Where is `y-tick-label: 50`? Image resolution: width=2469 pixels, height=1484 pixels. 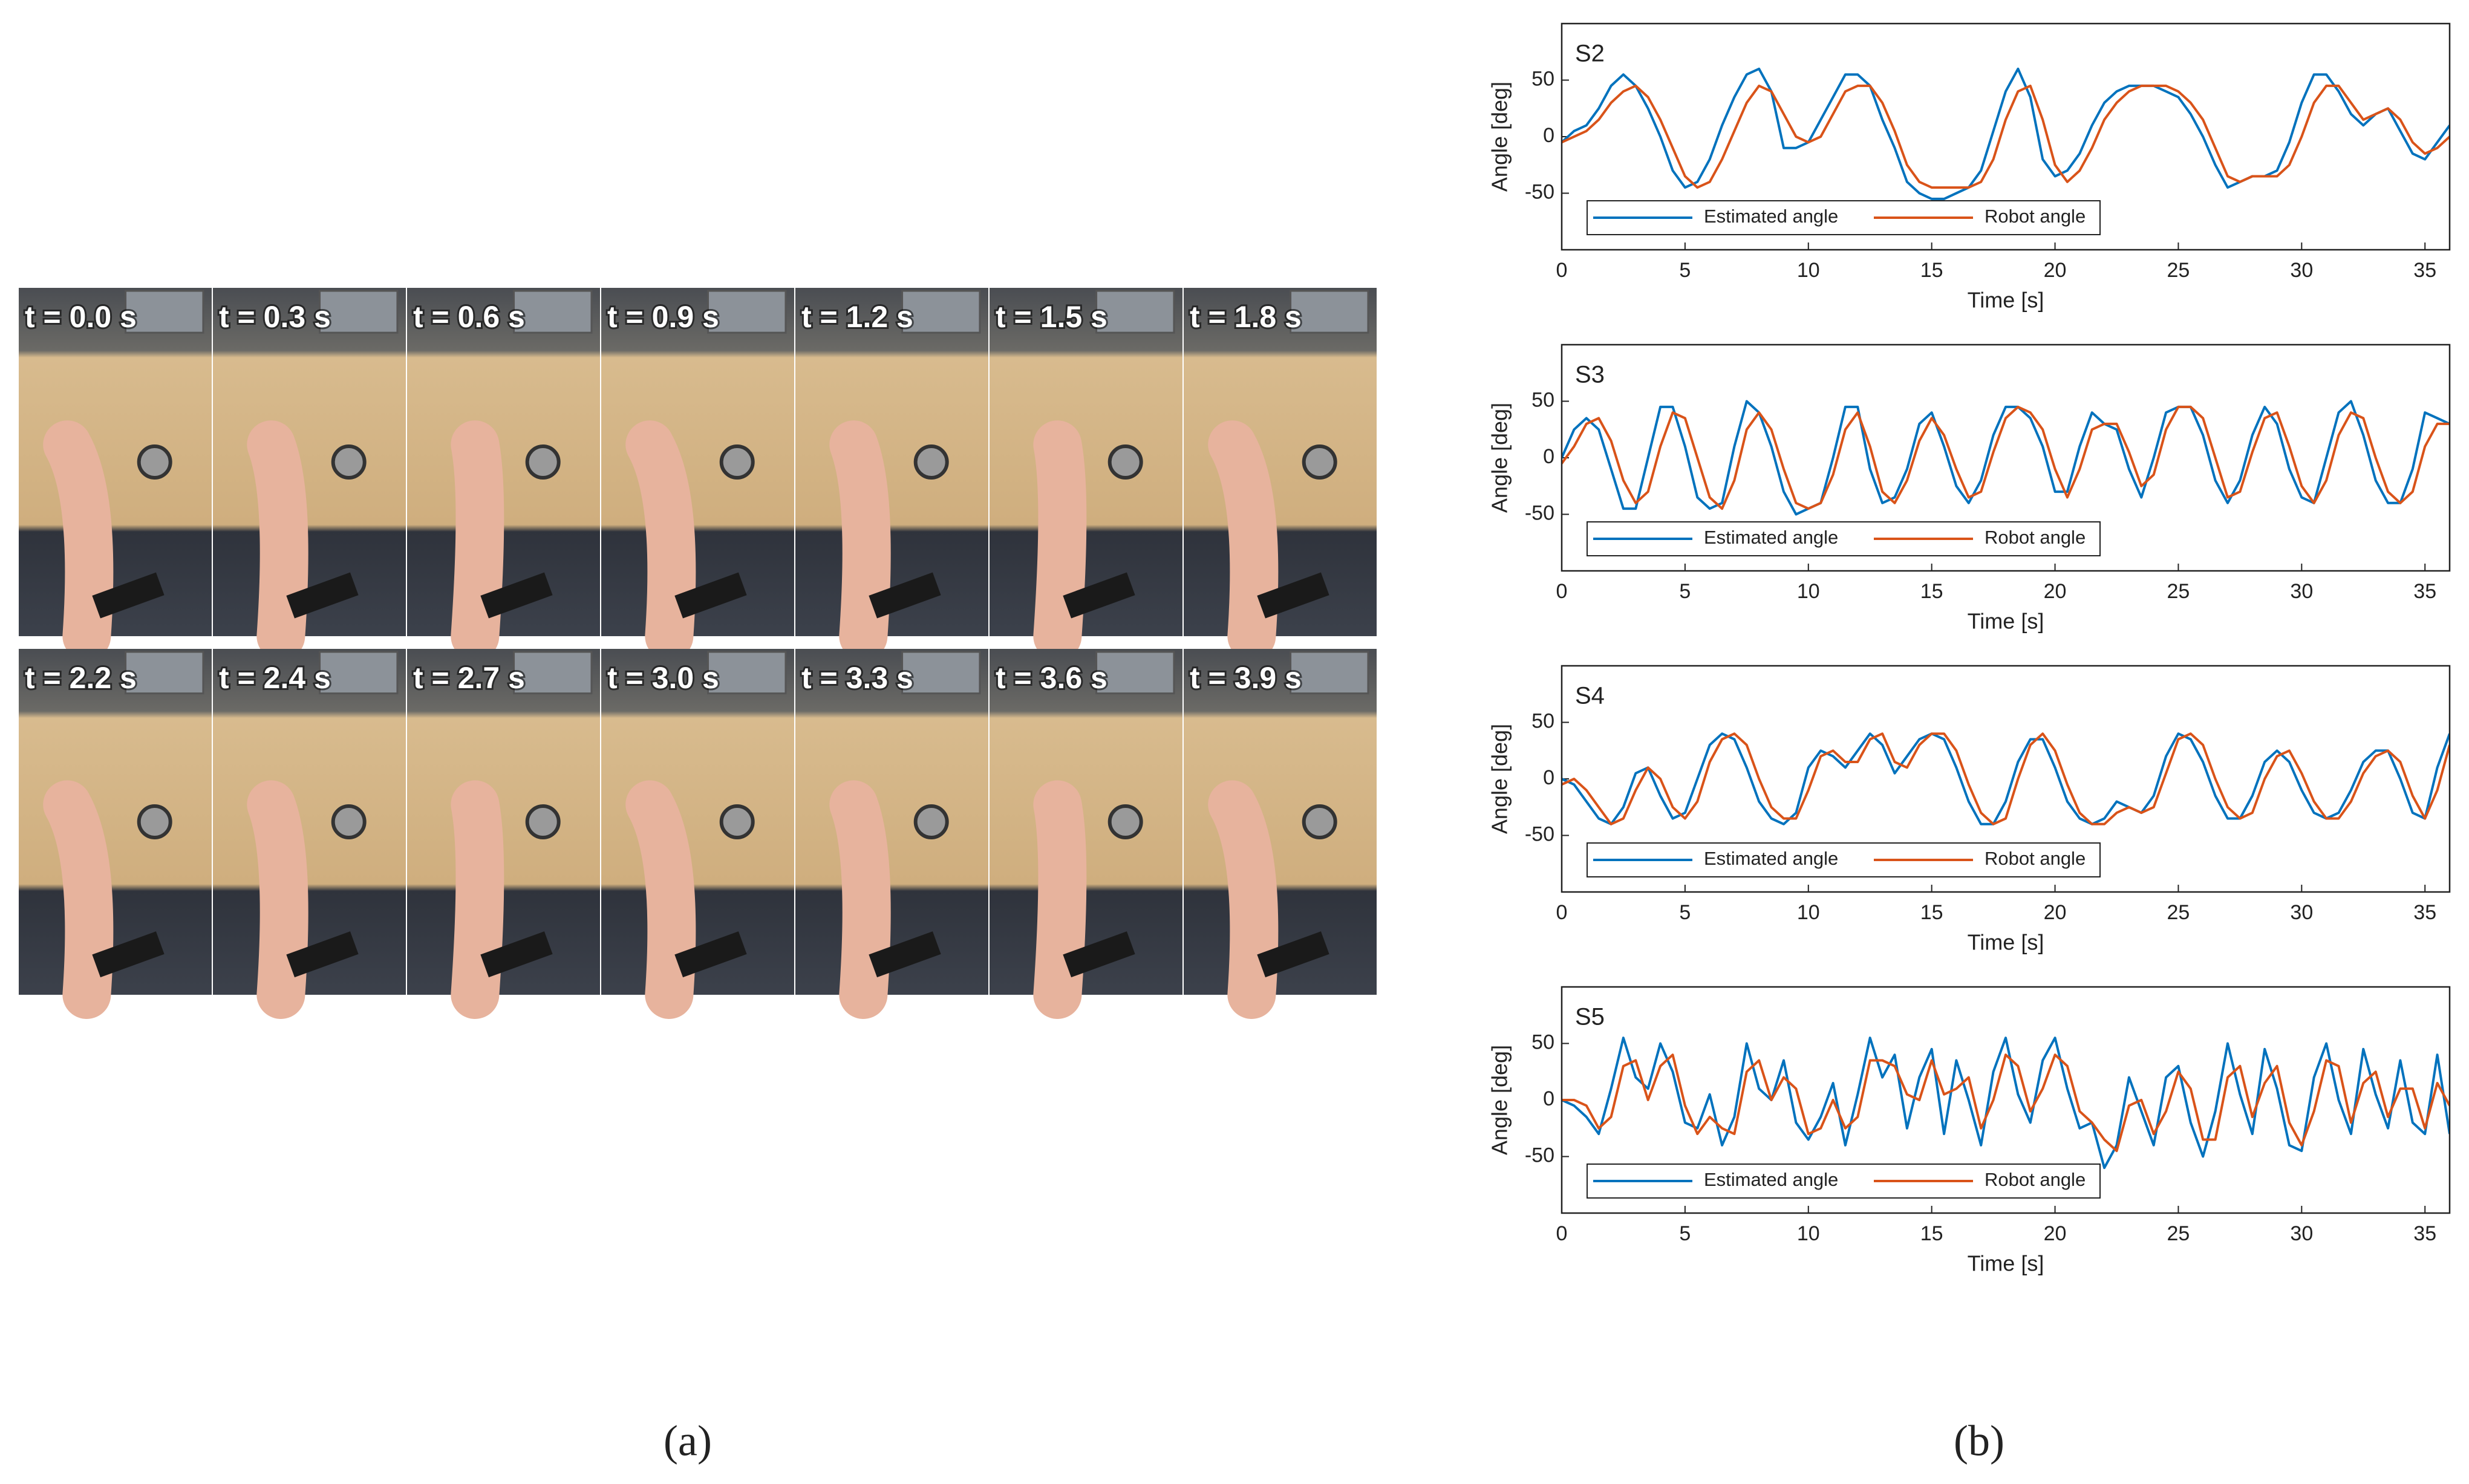
y-tick-label: 50 is located at coordinates (1542, 399).